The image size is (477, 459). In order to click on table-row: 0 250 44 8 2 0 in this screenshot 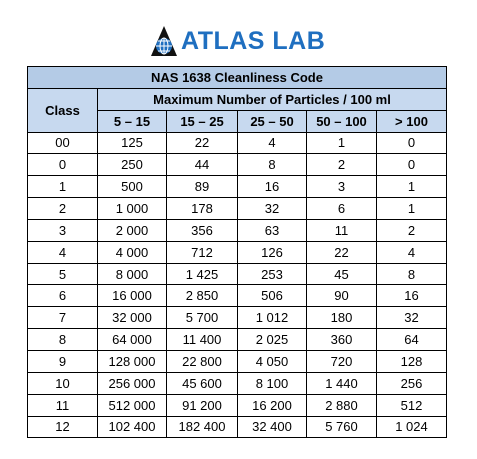, I will do `click(237, 165)`.